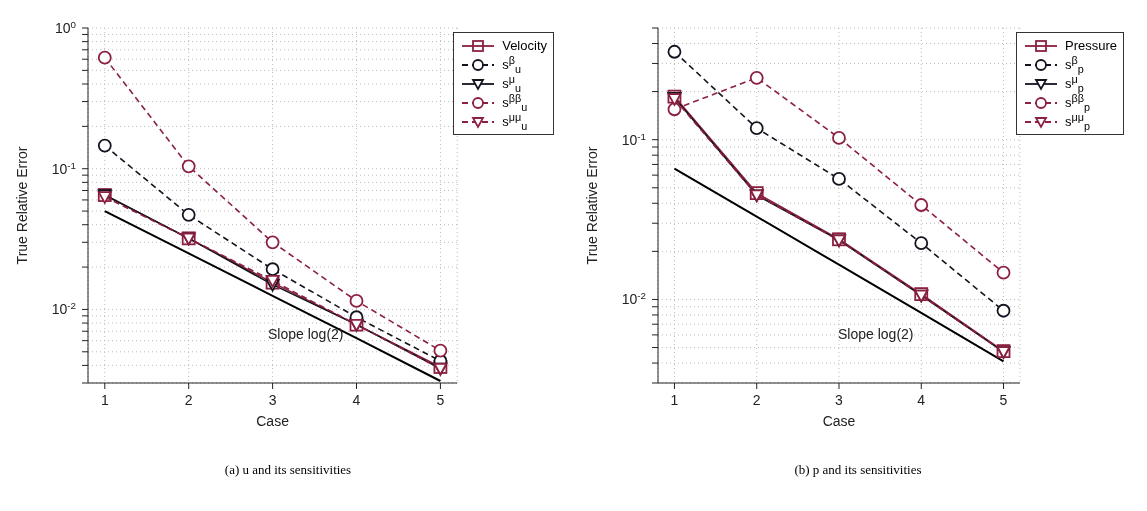 This screenshot has height=511, width=1147. Describe the element at coordinates (1090, 45) in the screenshot. I see `legend-label: Pressure` at that location.